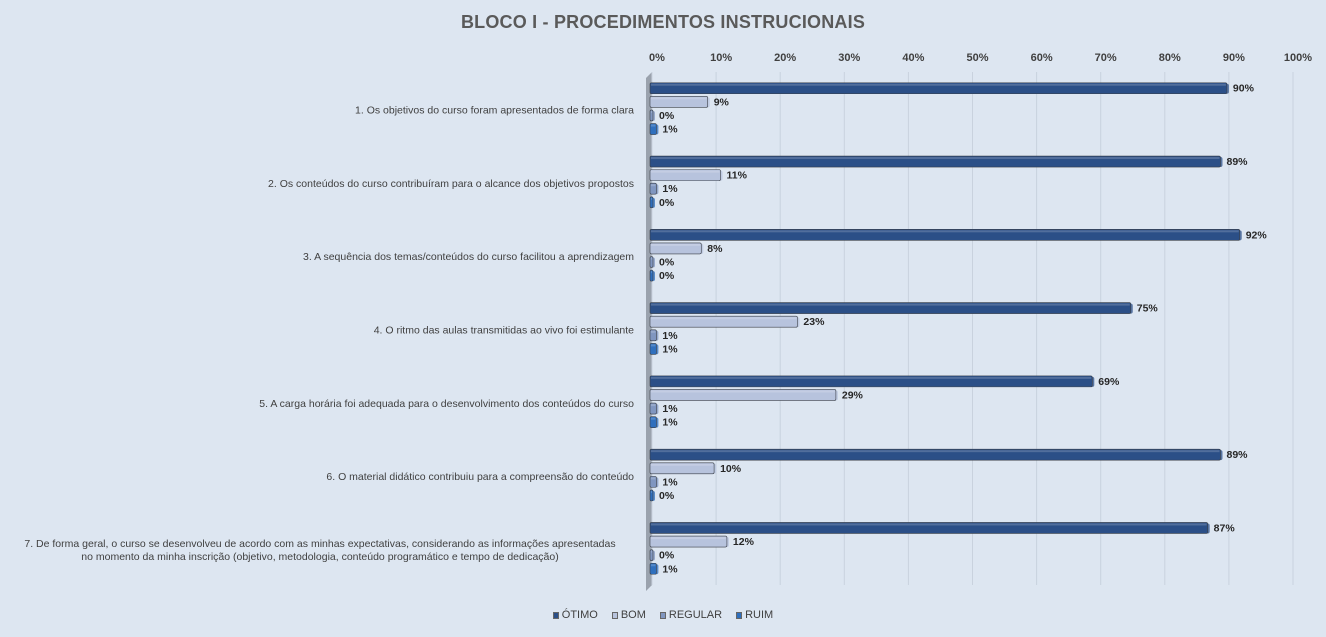 Image resolution: width=1326 pixels, height=637 pixels. What do you see at coordinates (737, 176) in the screenshot?
I see `data-label: 11%` at bounding box center [737, 176].